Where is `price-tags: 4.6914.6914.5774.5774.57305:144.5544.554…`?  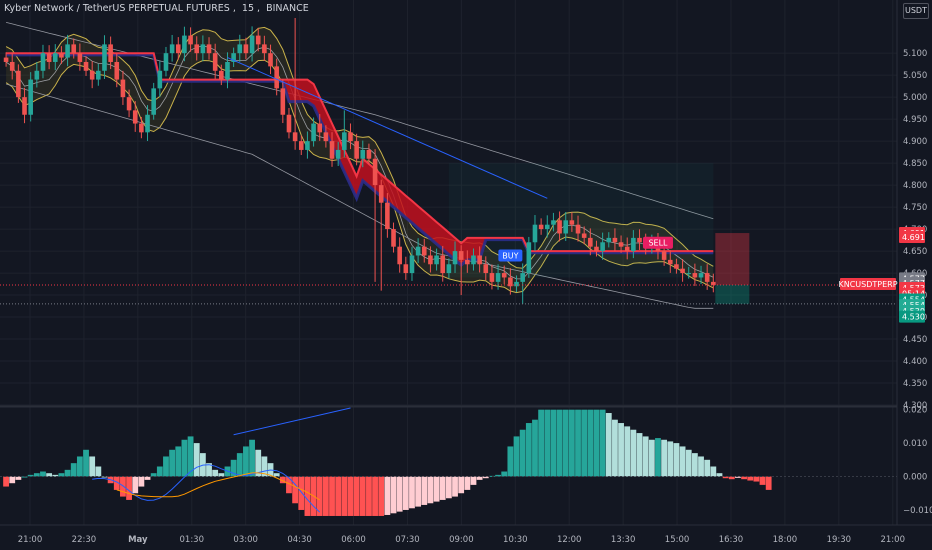 price-tags: 4.6914.6914.5774.5774.57305:144.5544.554… is located at coordinates (881, 275).